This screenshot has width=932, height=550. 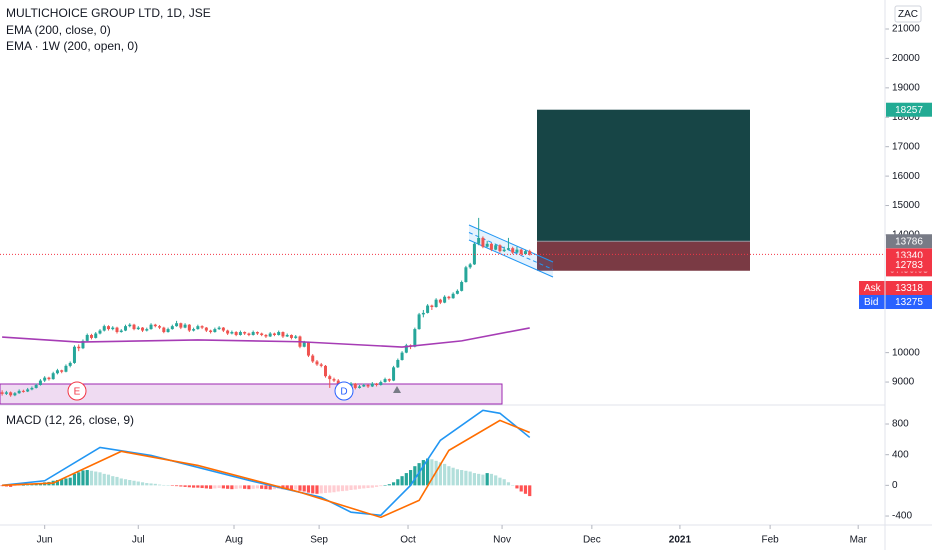 I want to click on earnings-marker, so click(x=77, y=391).